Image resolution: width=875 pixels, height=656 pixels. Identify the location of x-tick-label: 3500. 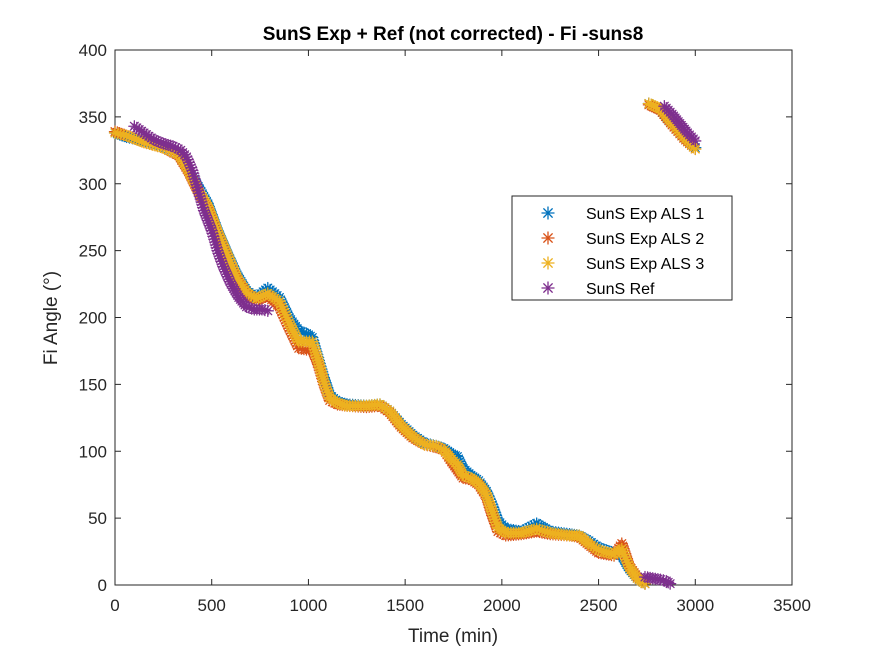
(792, 605).